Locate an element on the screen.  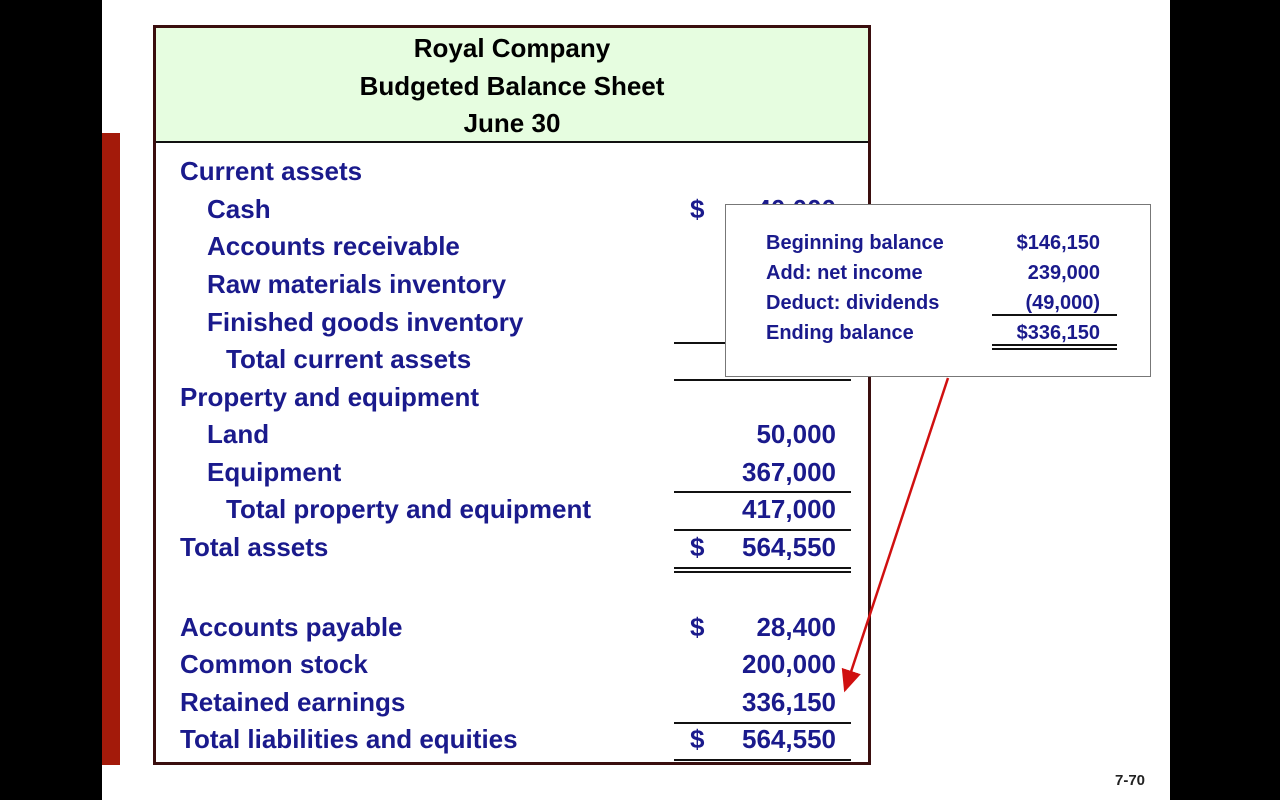
sheet-title: Budgeted Balance Sheet is located at coordinates (512, 85).